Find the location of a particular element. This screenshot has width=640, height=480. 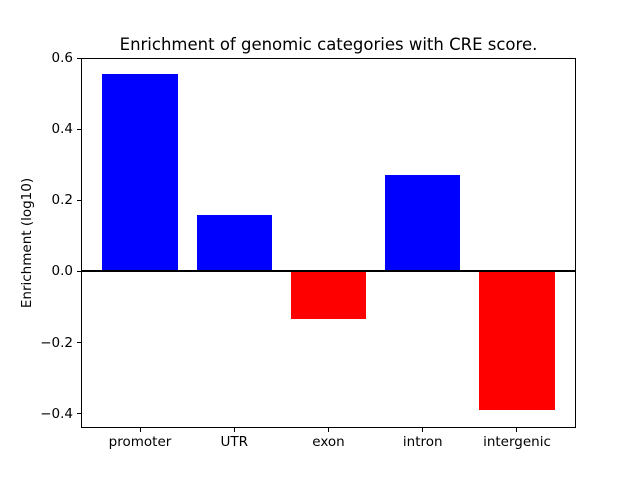

y-tick-label: 0.4 is located at coordinates (62, 129).